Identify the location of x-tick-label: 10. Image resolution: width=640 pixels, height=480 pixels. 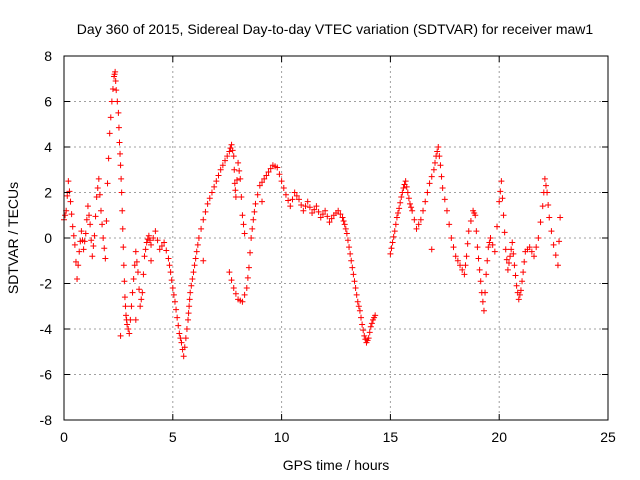
(282, 437).